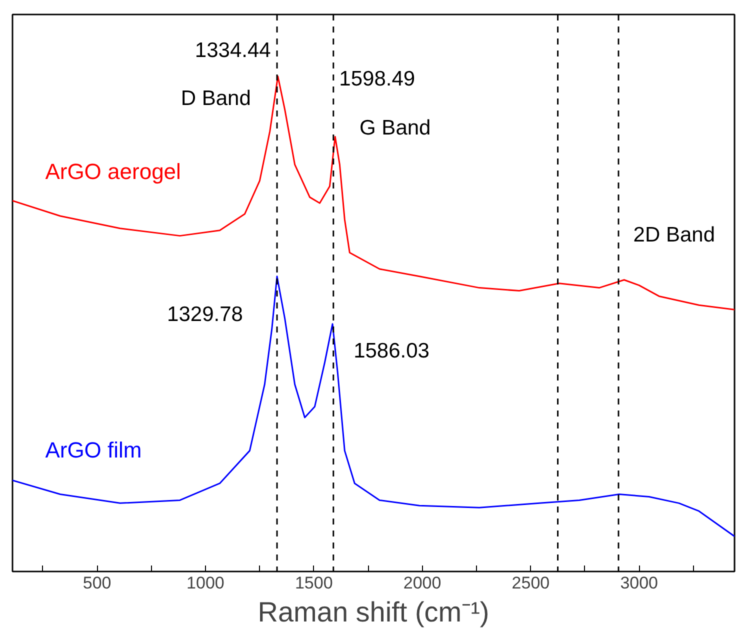 The width and height of the screenshot is (736, 630). What do you see at coordinates (395, 128) in the screenshot?
I see `annotation: G Band` at bounding box center [395, 128].